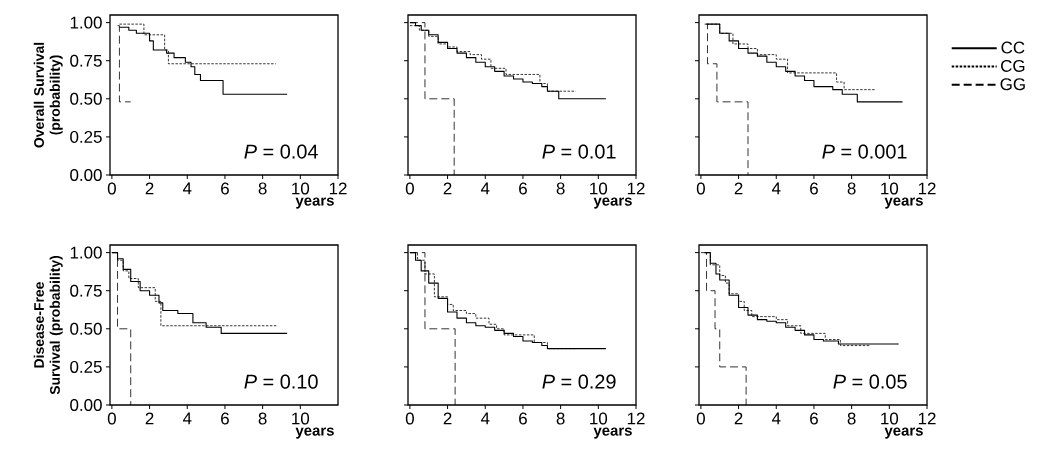  Describe the element at coordinates (48, 95) in the screenshot. I see `y-axis-title: Overall Survival (probability)` at that location.